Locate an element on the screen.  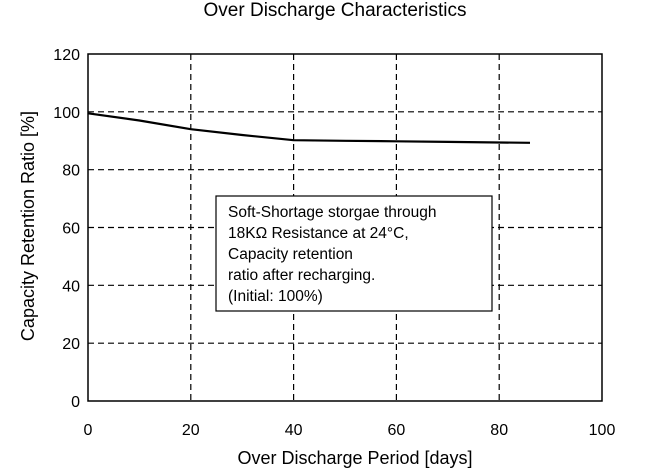
y-tick-label: 60 is located at coordinates (71, 229).